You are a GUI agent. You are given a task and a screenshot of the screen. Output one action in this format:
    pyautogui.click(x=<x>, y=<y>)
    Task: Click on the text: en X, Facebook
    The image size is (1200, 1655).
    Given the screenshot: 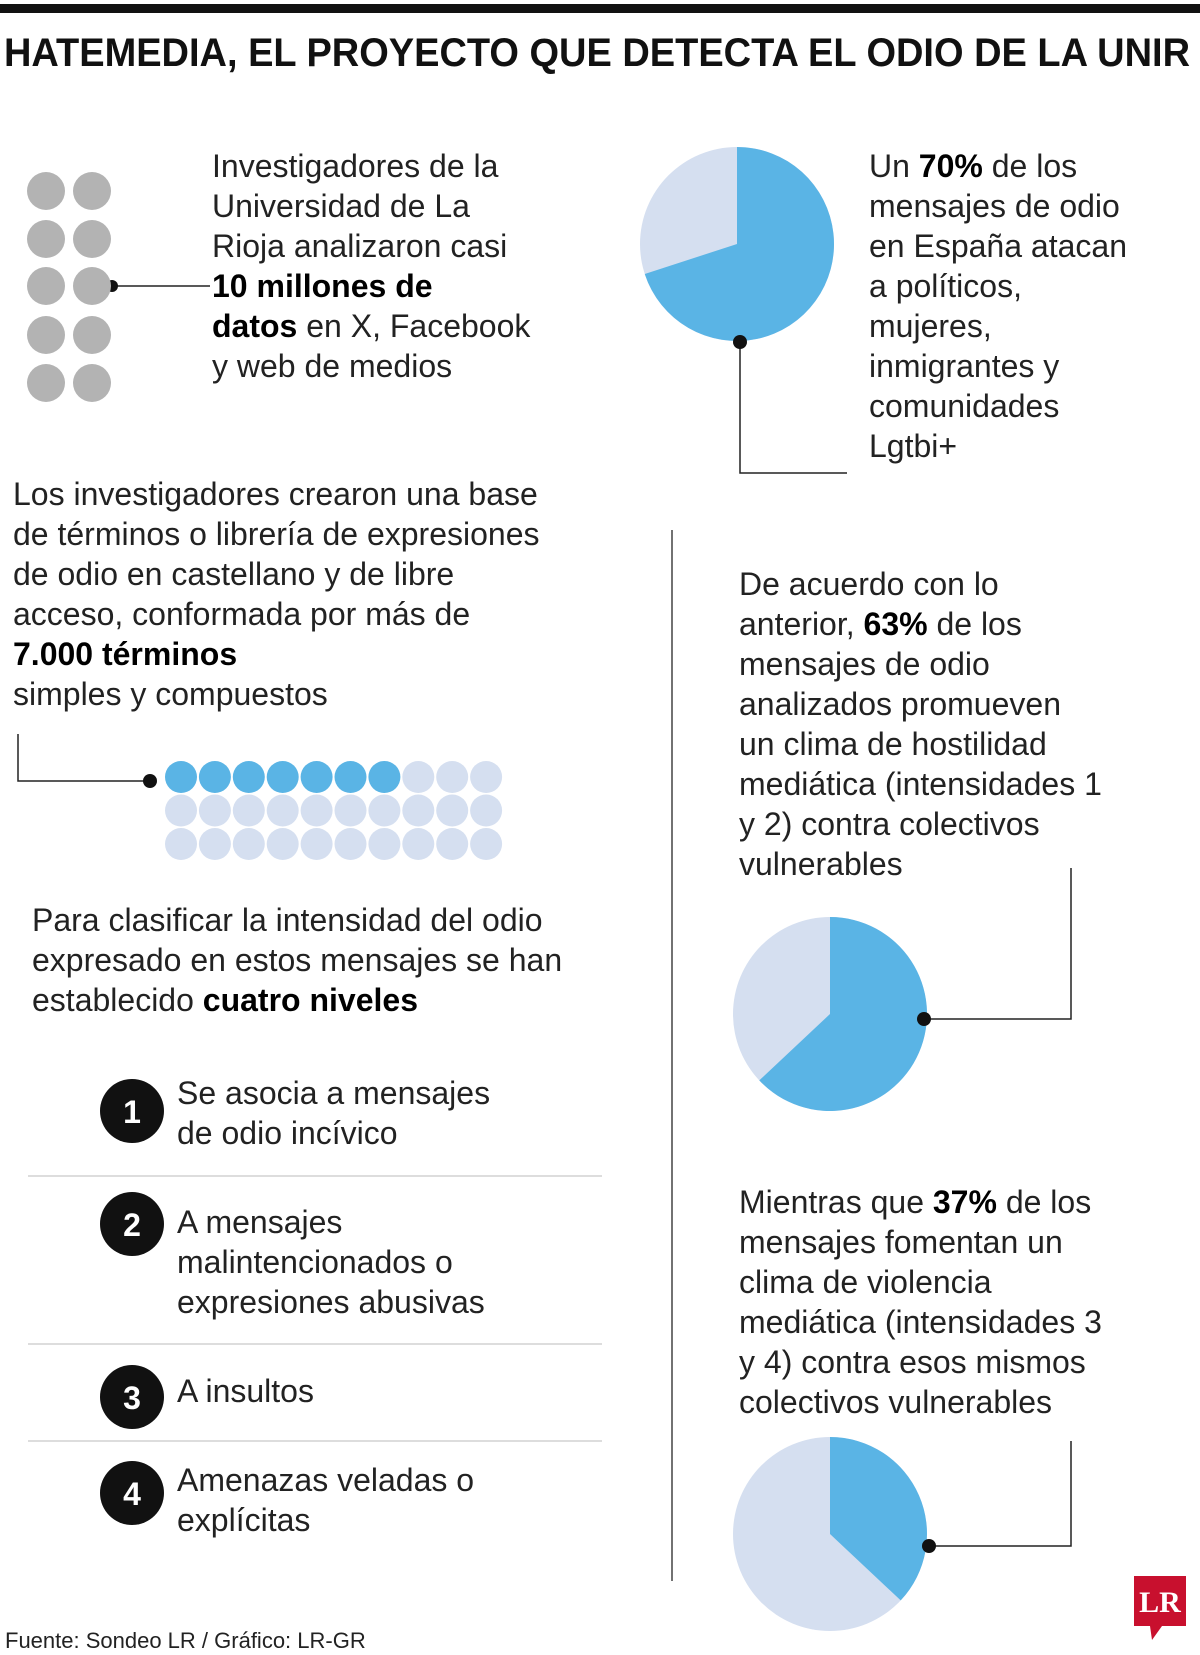 What is the action you would take?
    pyautogui.click(x=414, y=326)
    